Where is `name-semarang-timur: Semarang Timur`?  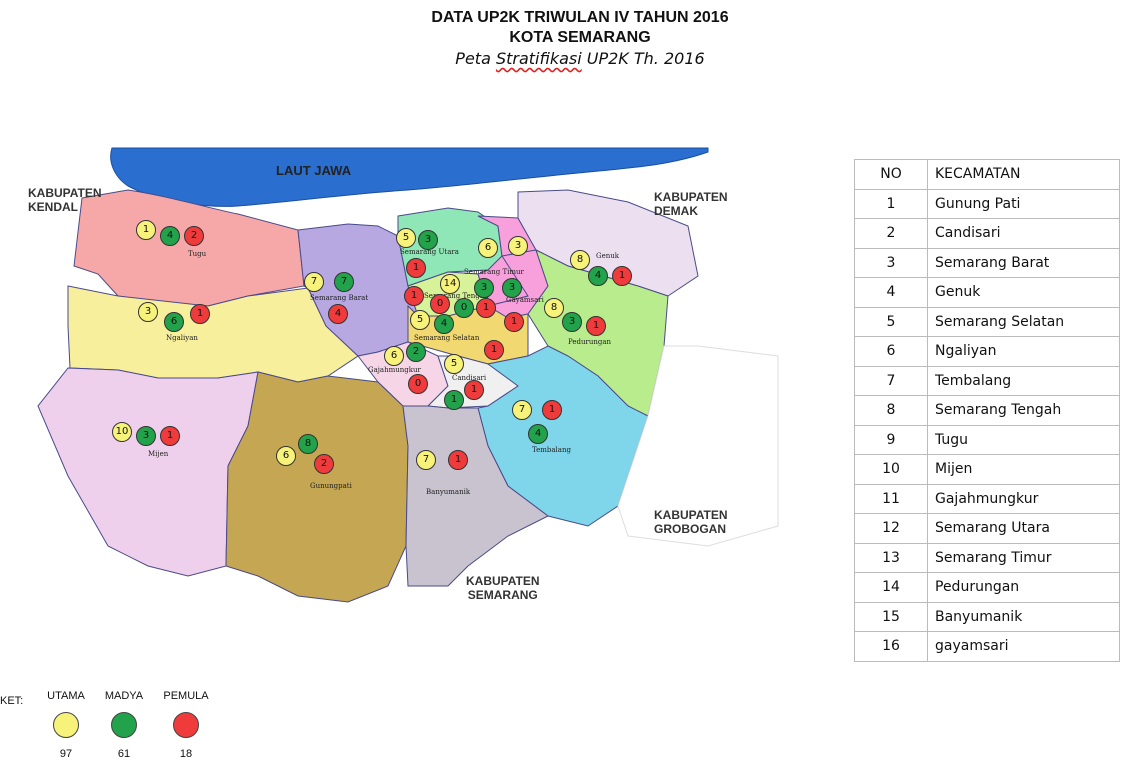
name-semarang-timur: Semarang Timur is located at coordinates (494, 272).